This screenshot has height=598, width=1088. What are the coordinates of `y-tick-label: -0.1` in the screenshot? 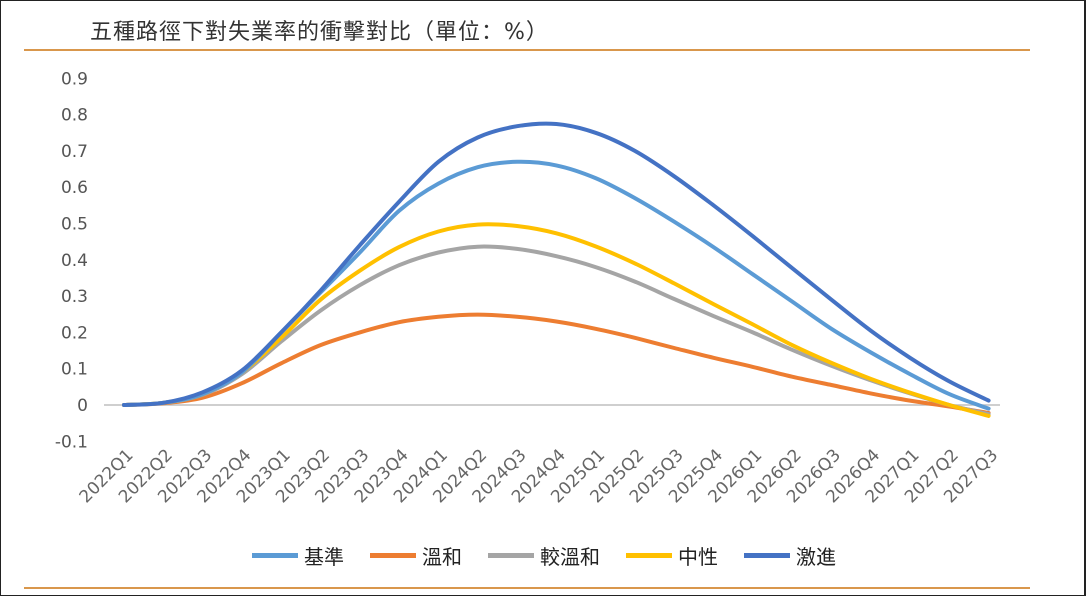 It's located at (71, 442).